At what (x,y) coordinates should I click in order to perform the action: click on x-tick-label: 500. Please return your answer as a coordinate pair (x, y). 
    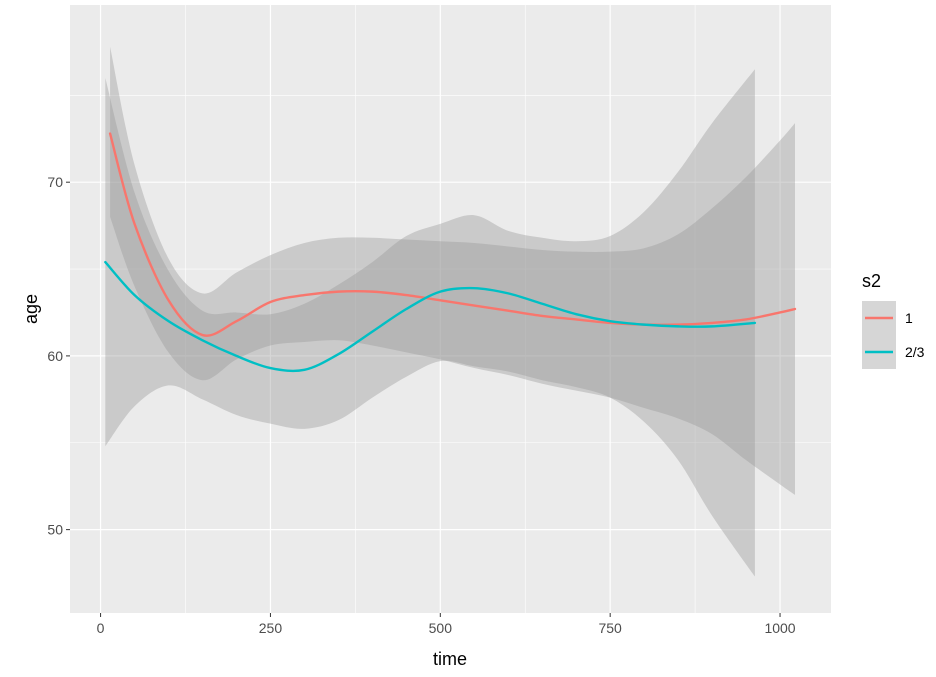
    Looking at the image, I should click on (441, 628).